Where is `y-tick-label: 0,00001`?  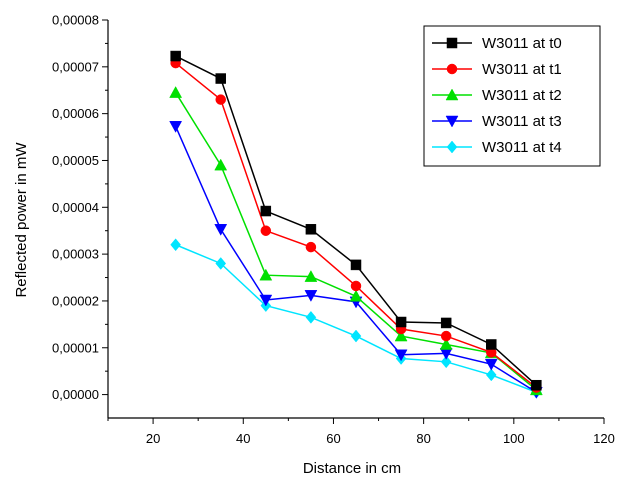
y-tick-label: 0,00001 is located at coordinates (75, 347).